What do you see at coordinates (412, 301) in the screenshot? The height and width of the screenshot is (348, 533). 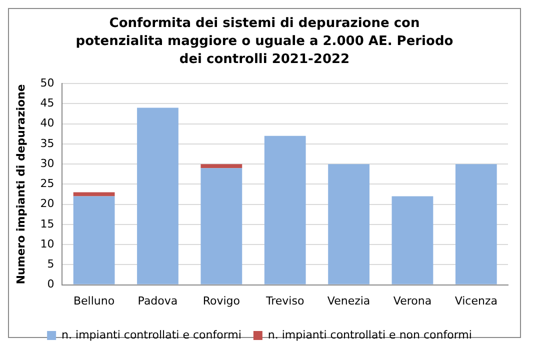 I see `x-tick-label: Verona` at bounding box center [412, 301].